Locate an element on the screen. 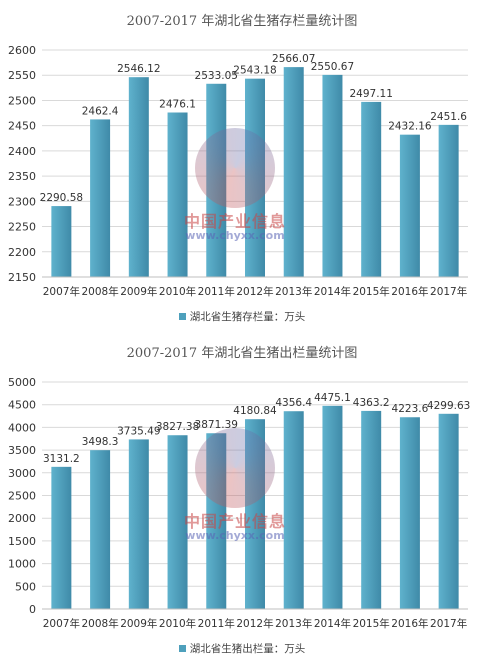 This screenshot has height=664, width=484. data-label: 4180.84 is located at coordinates (255, 411).